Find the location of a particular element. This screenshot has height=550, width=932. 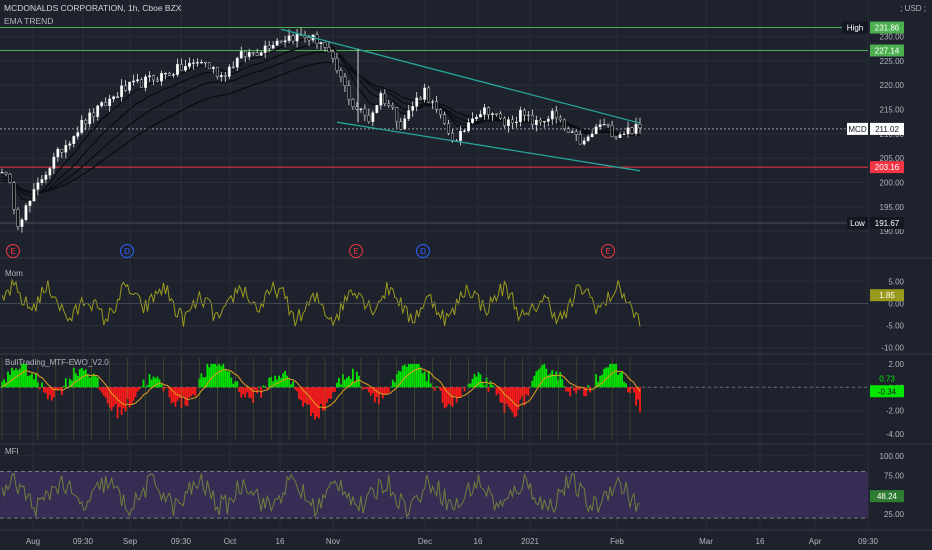

x-tick-label: Nov is located at coordinates (333, 541).